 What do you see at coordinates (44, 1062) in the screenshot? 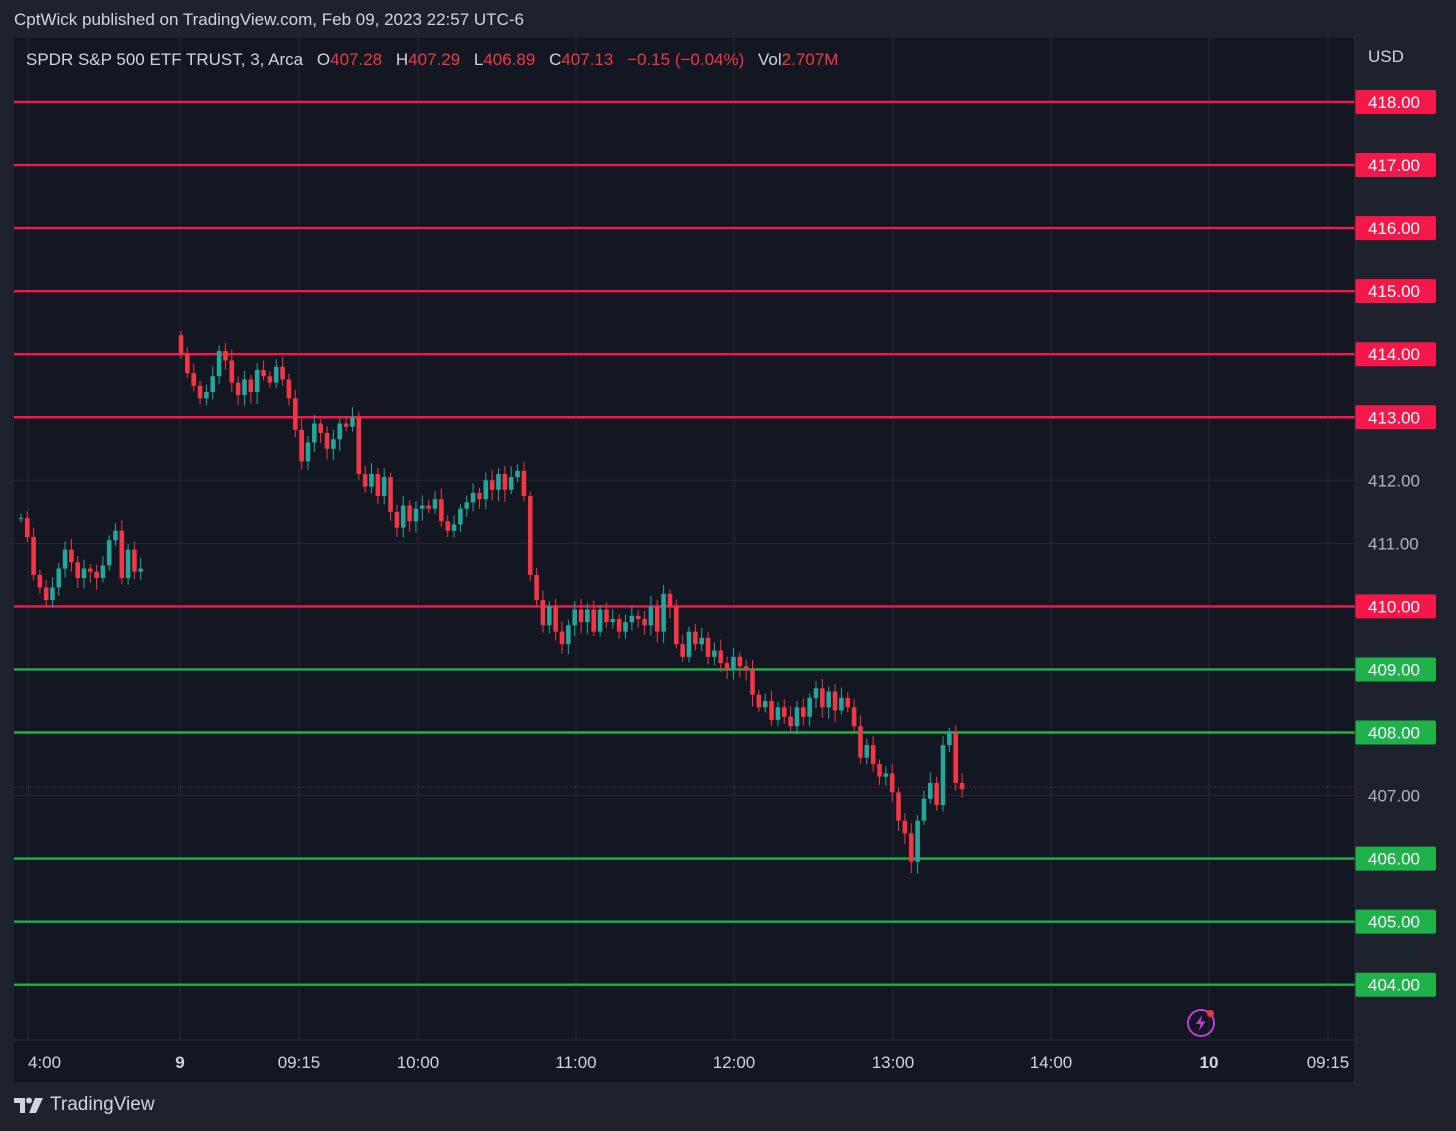
I see `time-label-0: 4:00` at bounding box center [44, 1062].